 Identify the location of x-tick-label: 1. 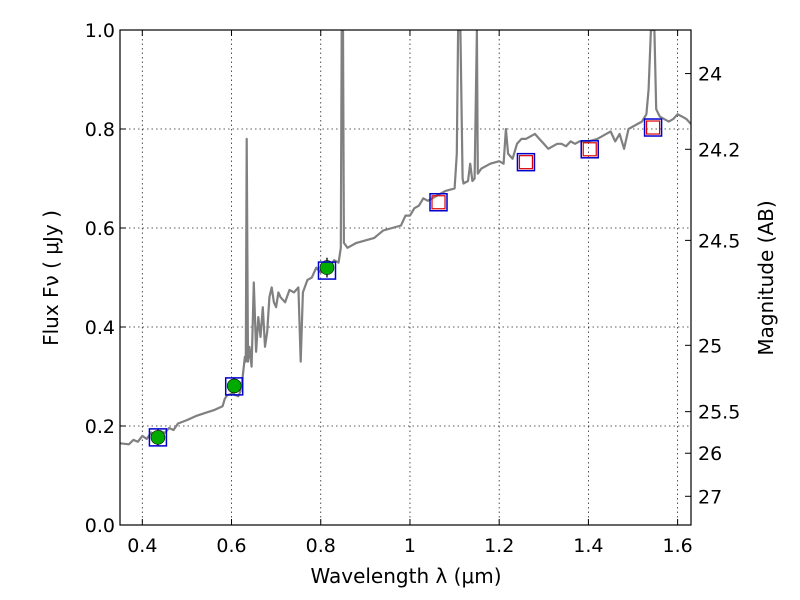
(410, 546).